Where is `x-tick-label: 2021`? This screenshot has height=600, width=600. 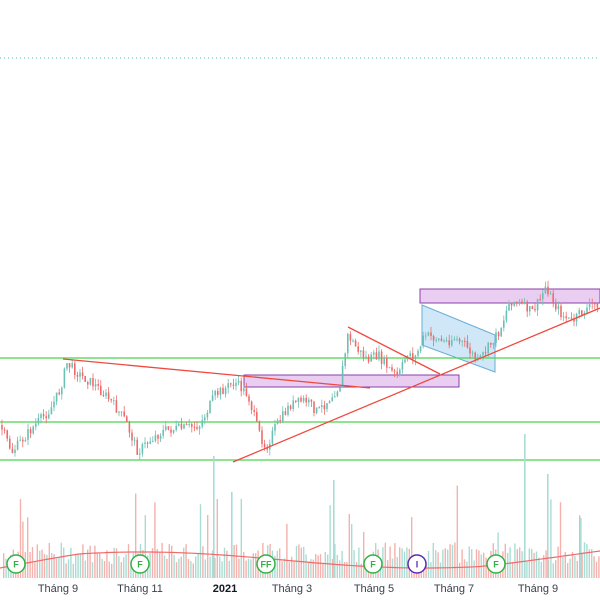 x-tick-label: 2021 is located at coordinates (225, 589).